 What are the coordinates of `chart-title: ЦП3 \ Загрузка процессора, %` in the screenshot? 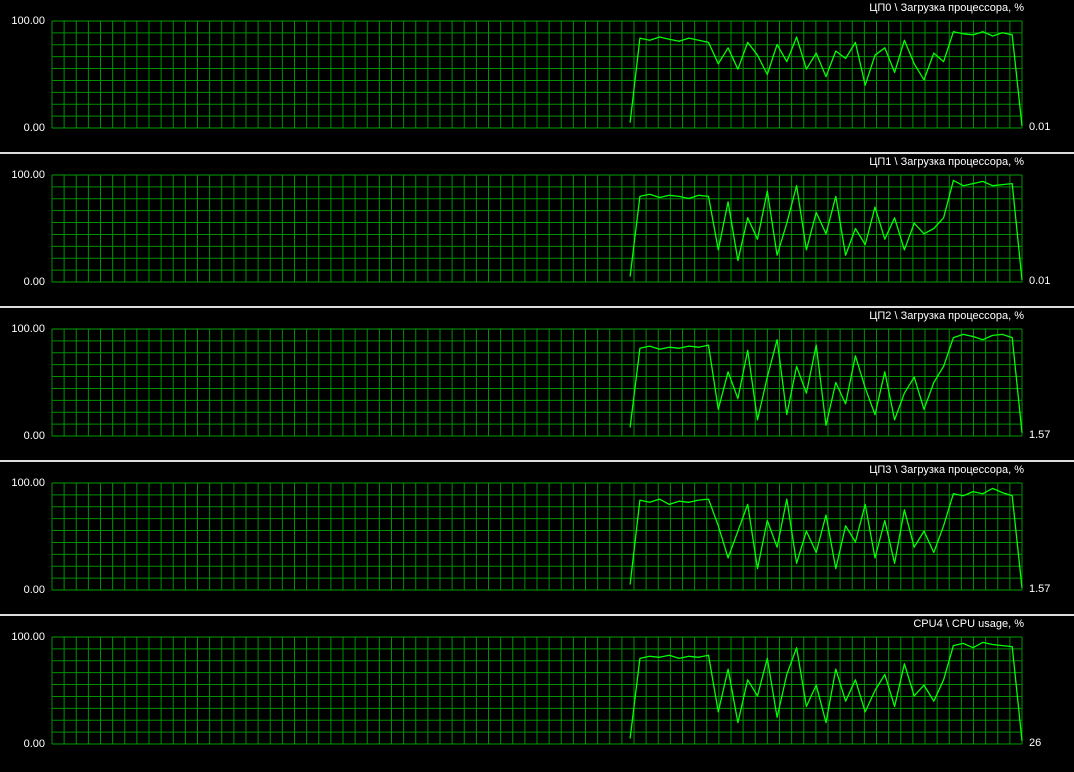 It's located at (946, 470).